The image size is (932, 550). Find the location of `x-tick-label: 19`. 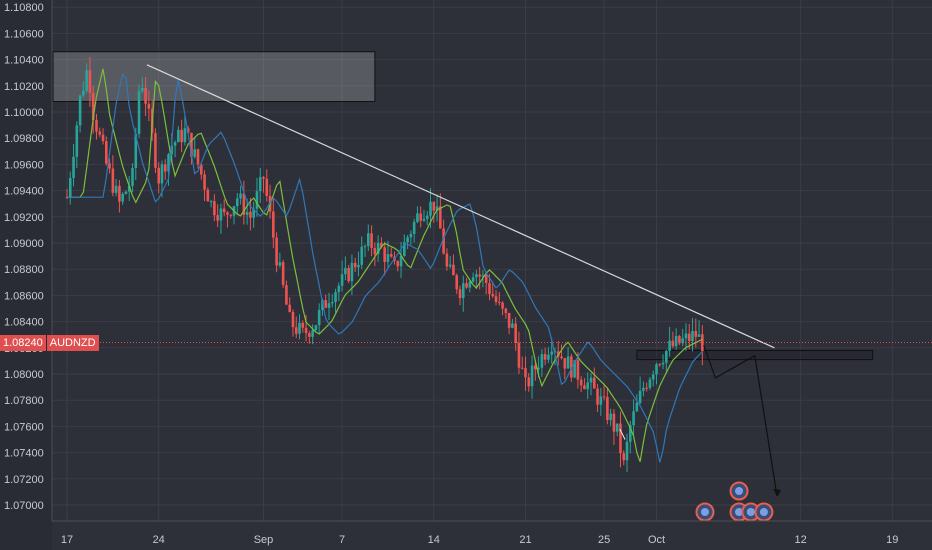

x-tick-label: 19 is located at coordinates (892, 540).